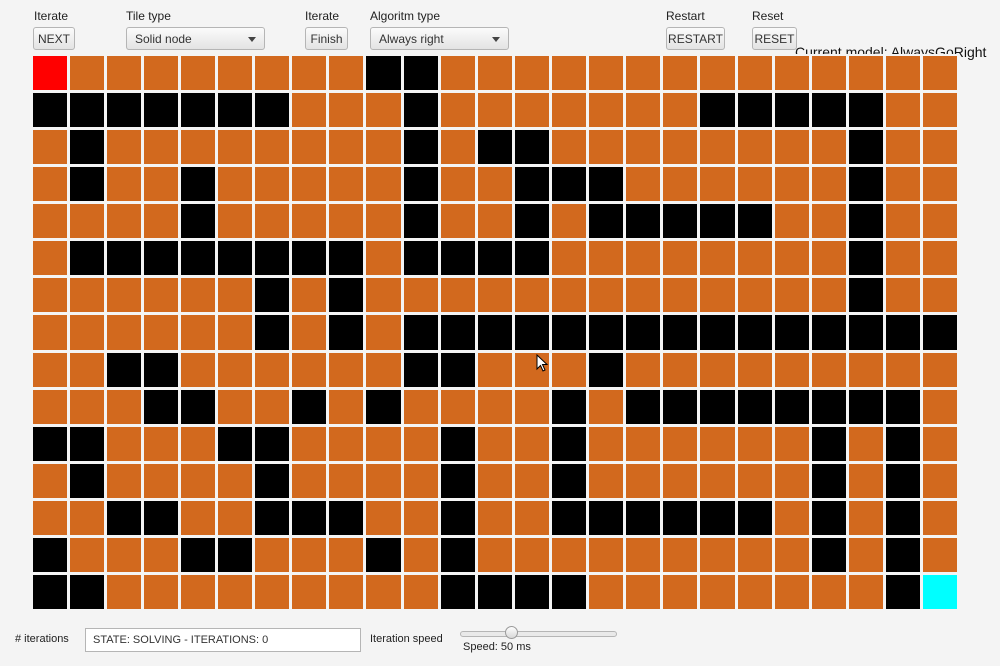 Image resolution: width=1000 pixels, height=666 pixels. What do you see at coordinates (326, 38) in the screenshot?
I see `finish-button: Finish` at bounding box center [326, 38].